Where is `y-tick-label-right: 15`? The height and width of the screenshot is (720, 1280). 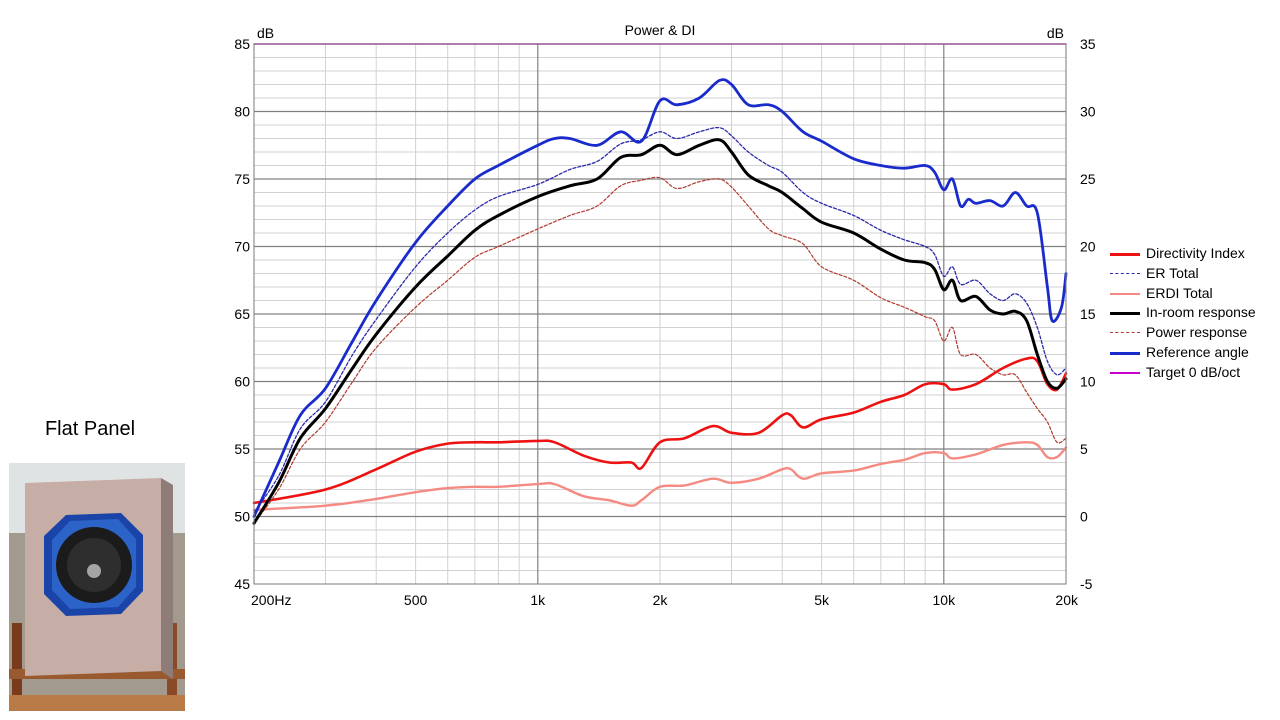
y-tick-label-right: 15 is located at coordinates (1088, 314).